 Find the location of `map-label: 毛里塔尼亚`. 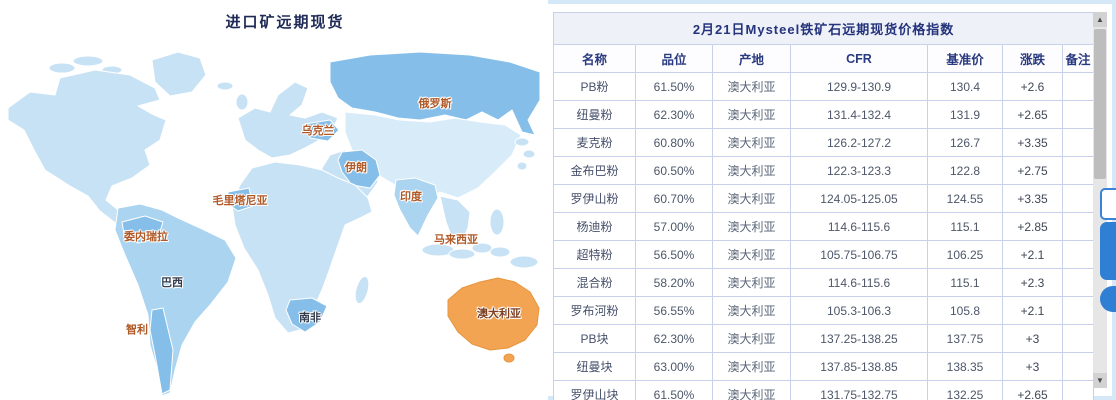

map-label: 毛里塔尼亚 is located at coordinates (240, 201).